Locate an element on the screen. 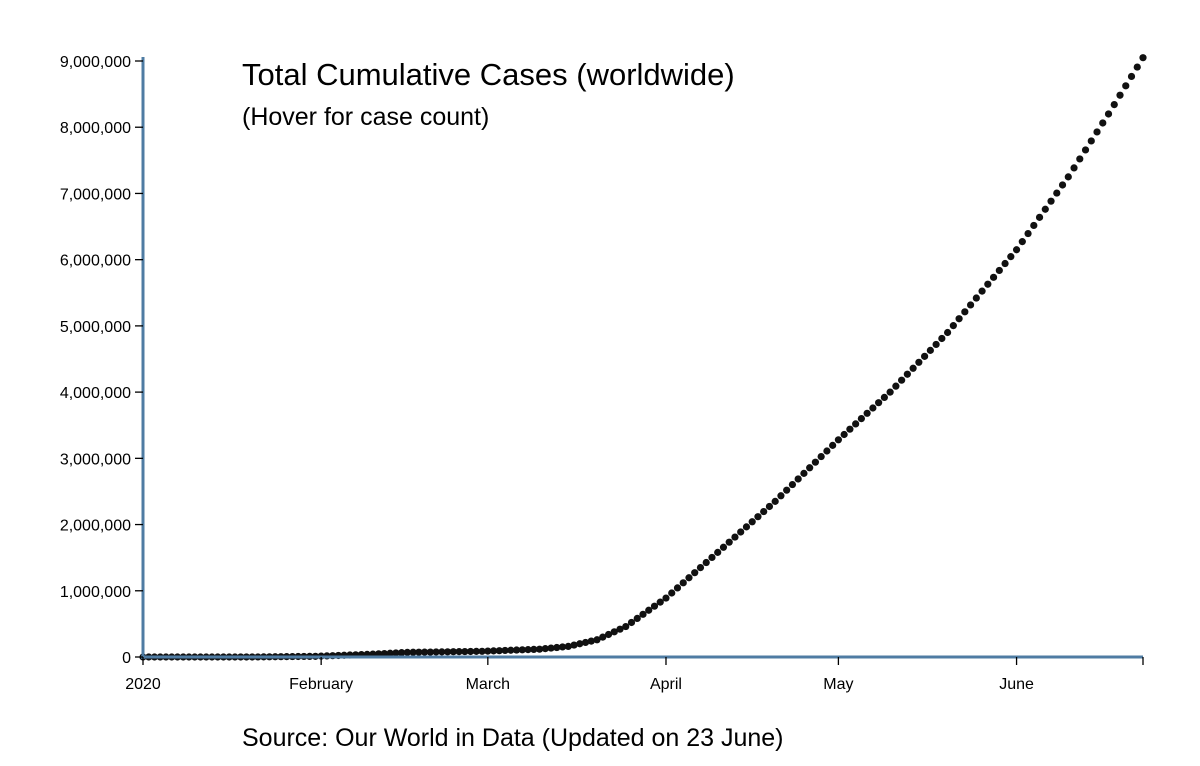  x-tick-label: April is located at coordinates (666, 684).